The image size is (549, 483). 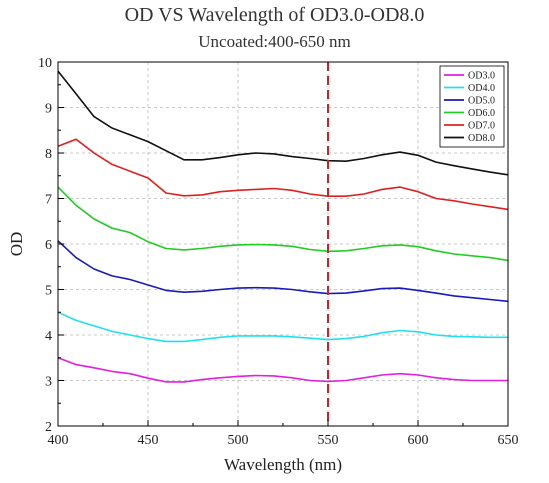 What do you see at coordinates (481, 113) in the screenshot?
I see `legend-label: OD6.0` at bounding box center [481, 113].